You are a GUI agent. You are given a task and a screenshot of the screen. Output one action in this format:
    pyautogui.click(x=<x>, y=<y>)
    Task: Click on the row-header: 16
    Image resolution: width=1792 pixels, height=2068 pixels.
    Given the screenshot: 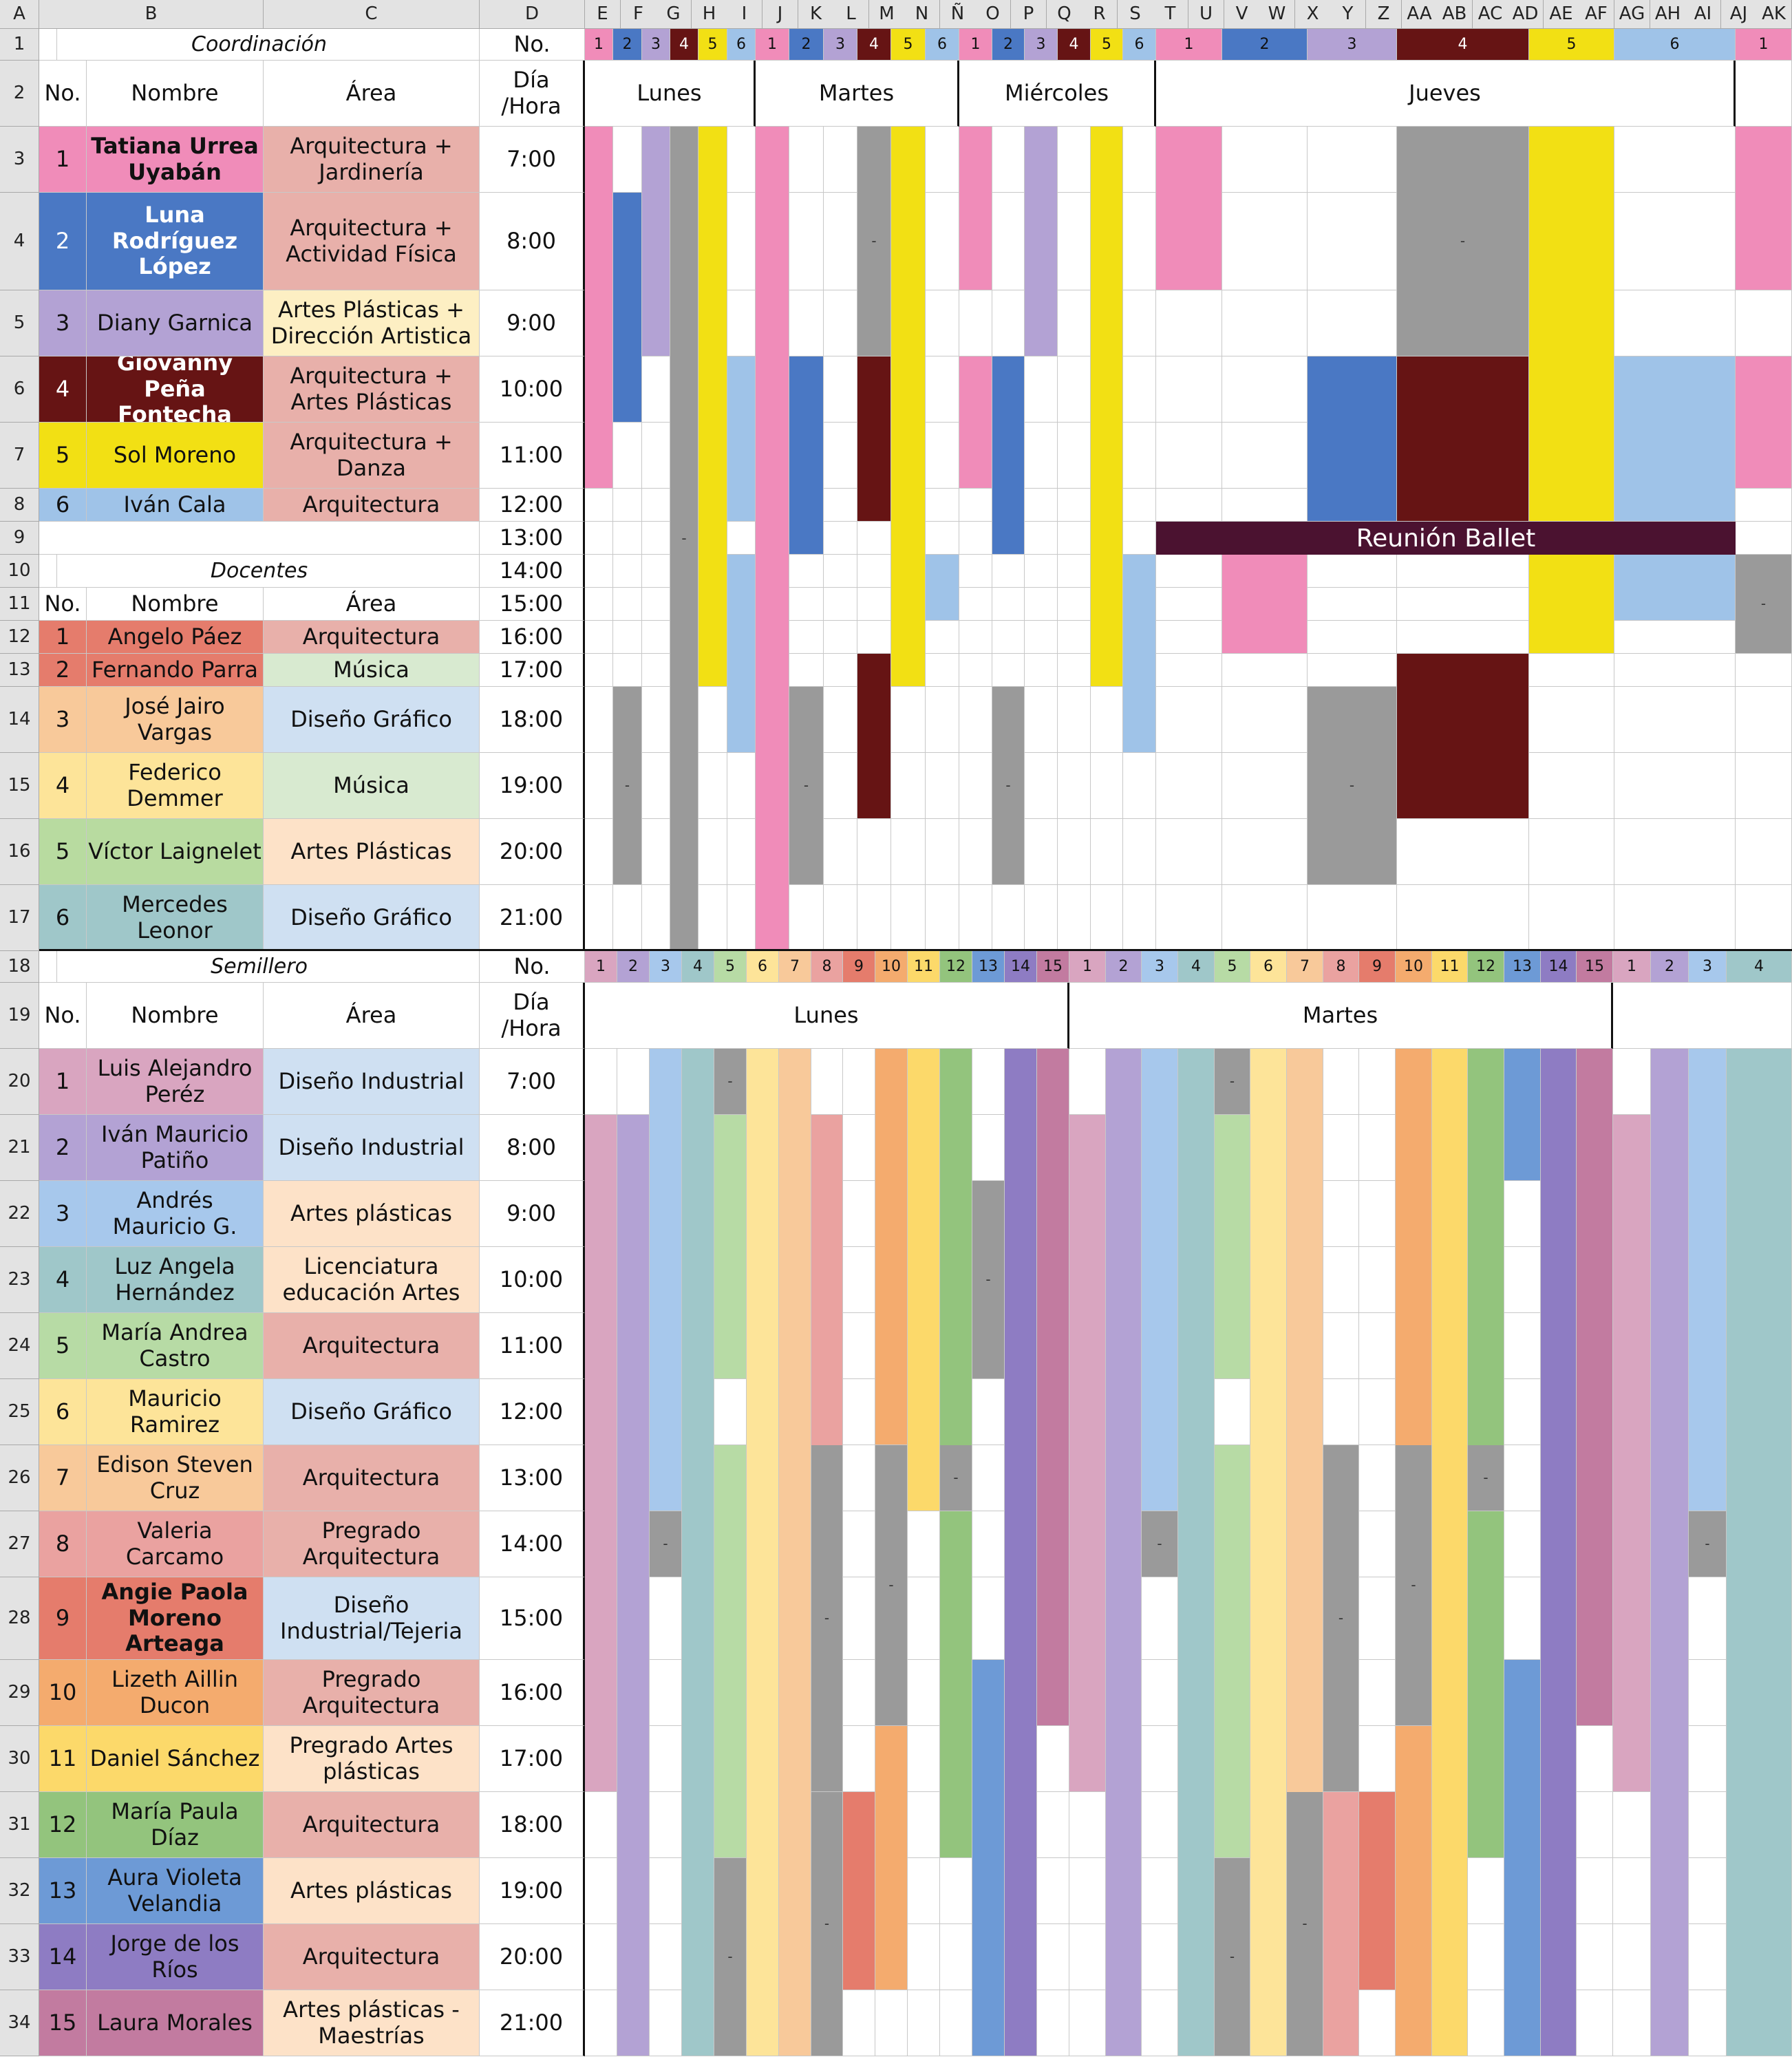 What is the action you would take?
    pyautogui.click(x=19, y=852)
    